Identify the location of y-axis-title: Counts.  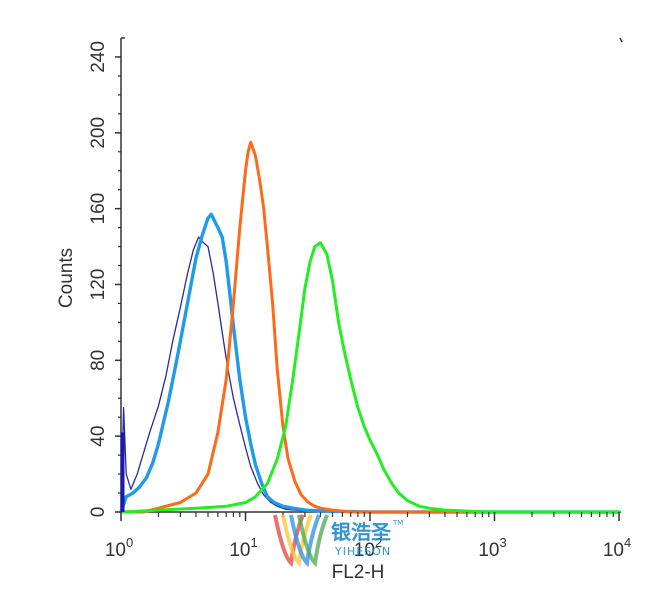
(66, 278).